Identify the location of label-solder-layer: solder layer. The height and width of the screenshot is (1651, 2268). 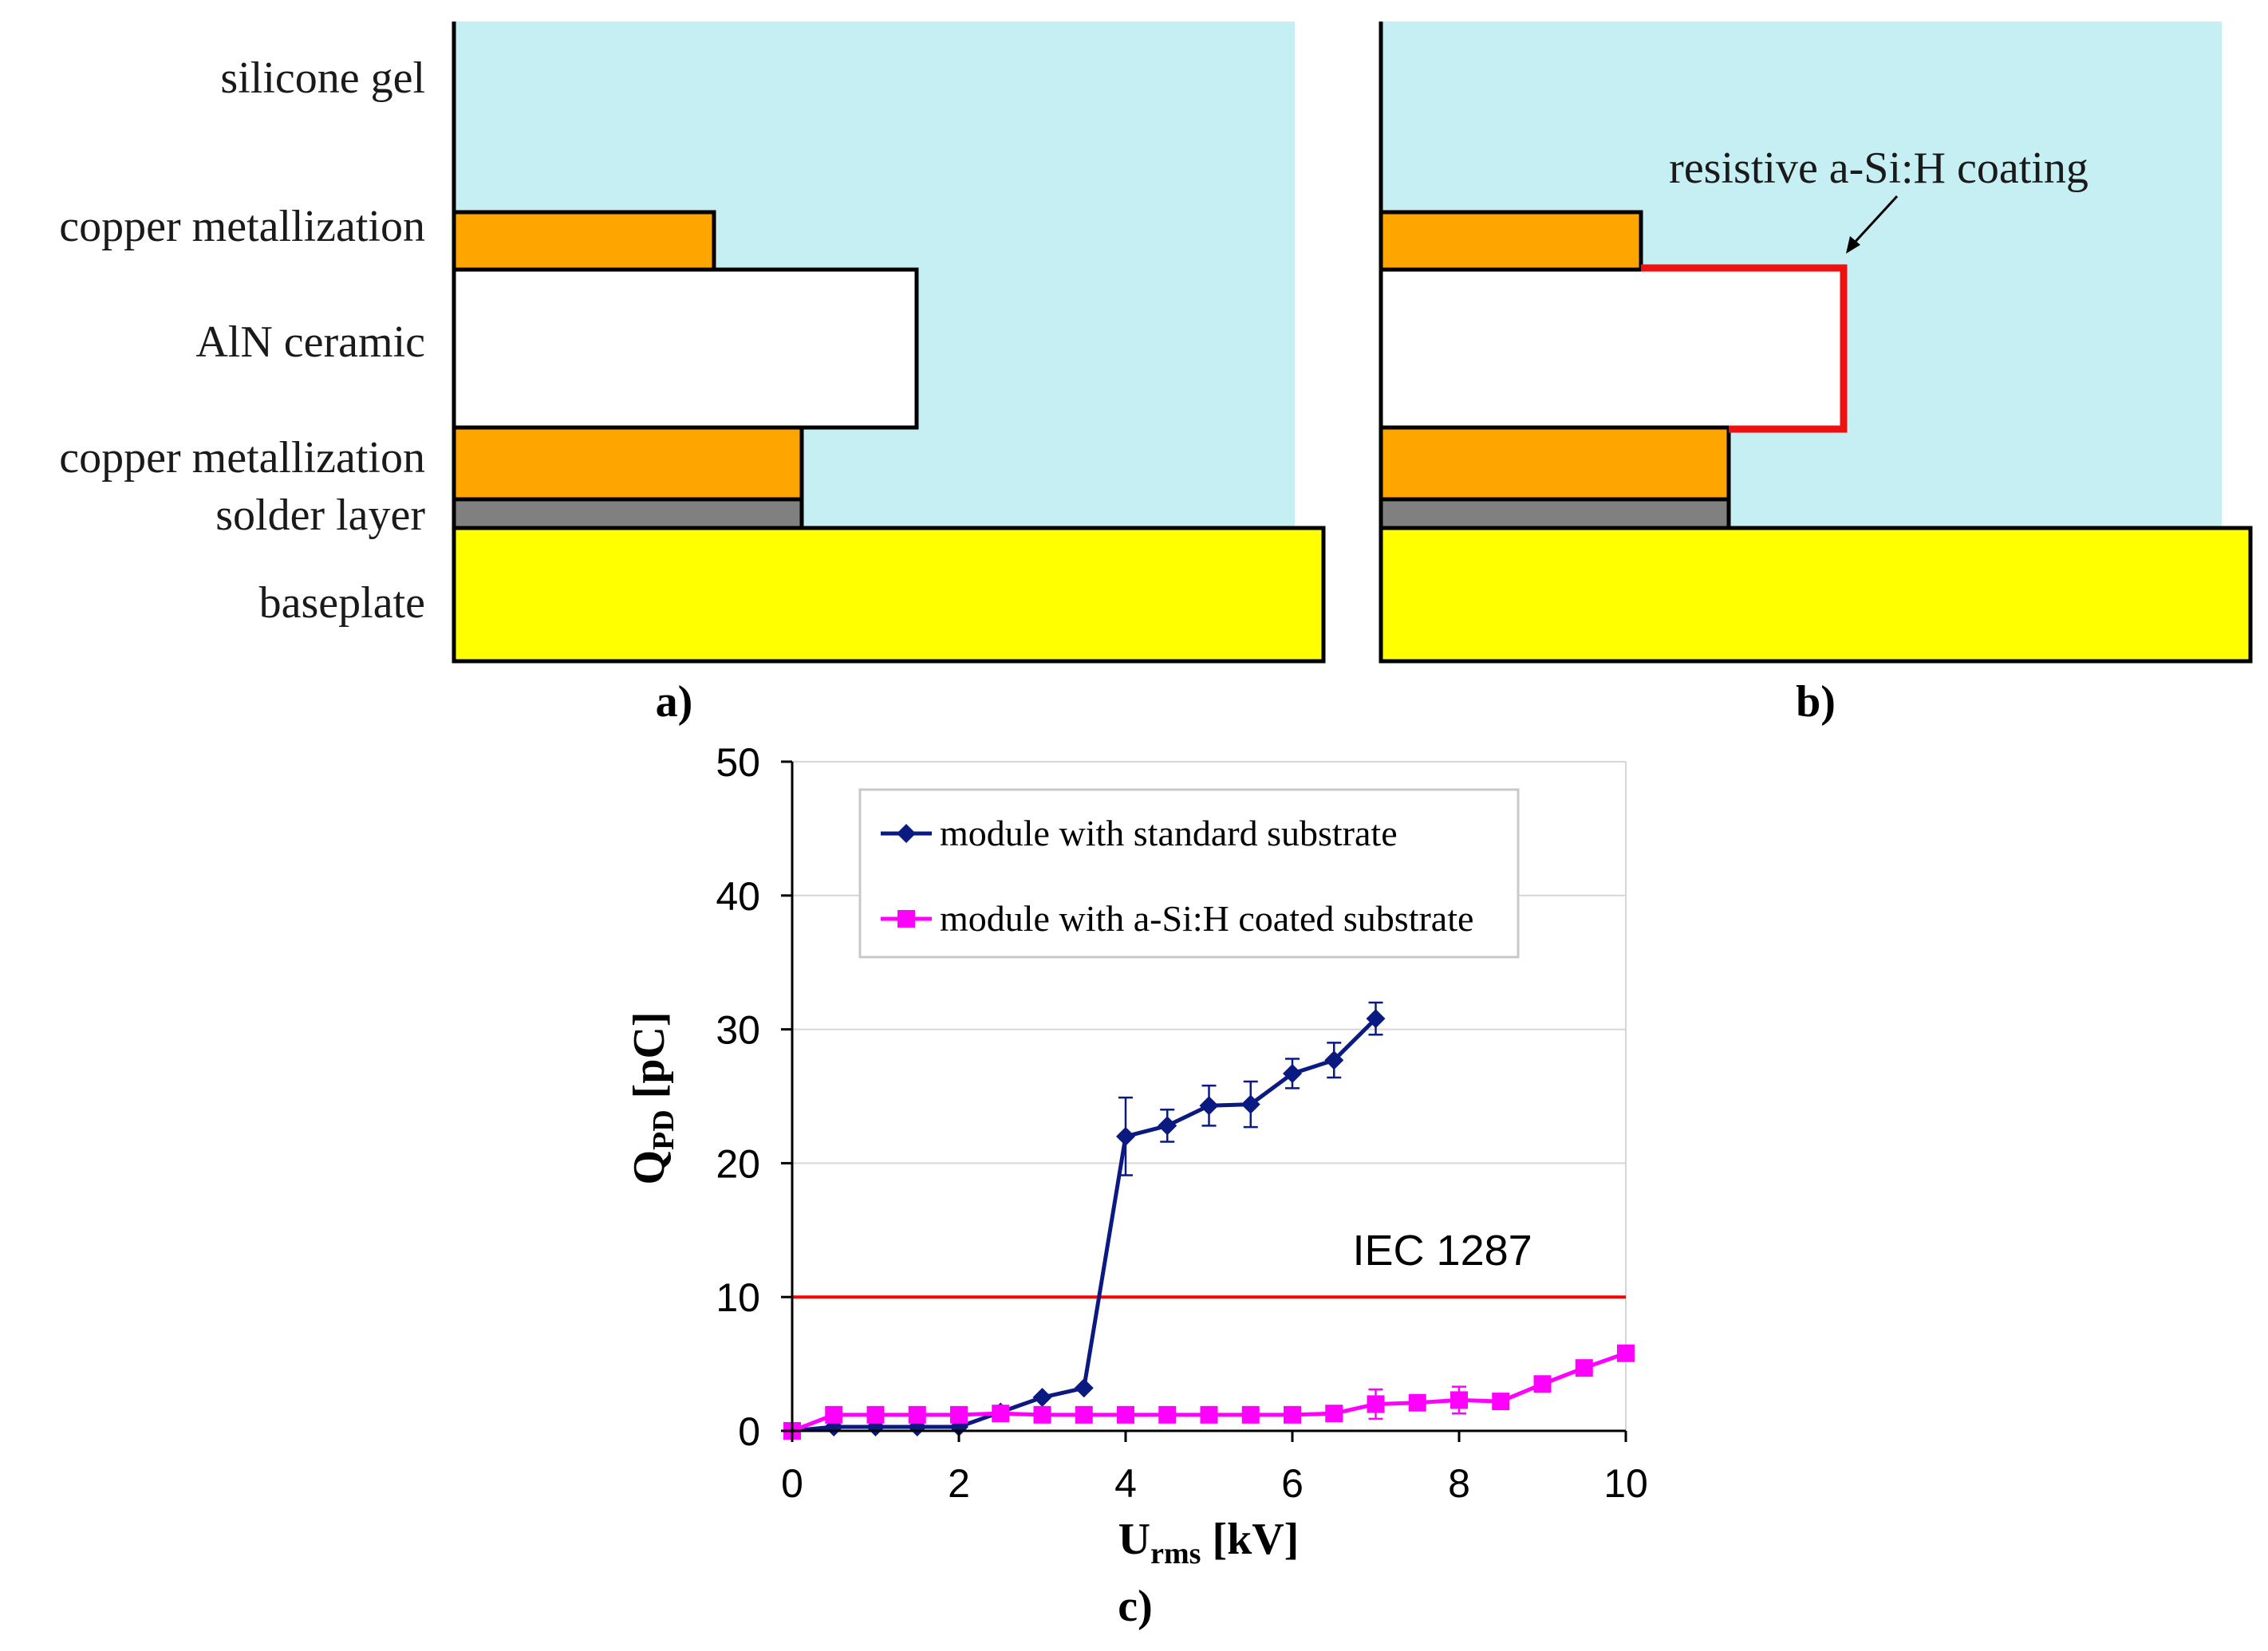
(320, 515).